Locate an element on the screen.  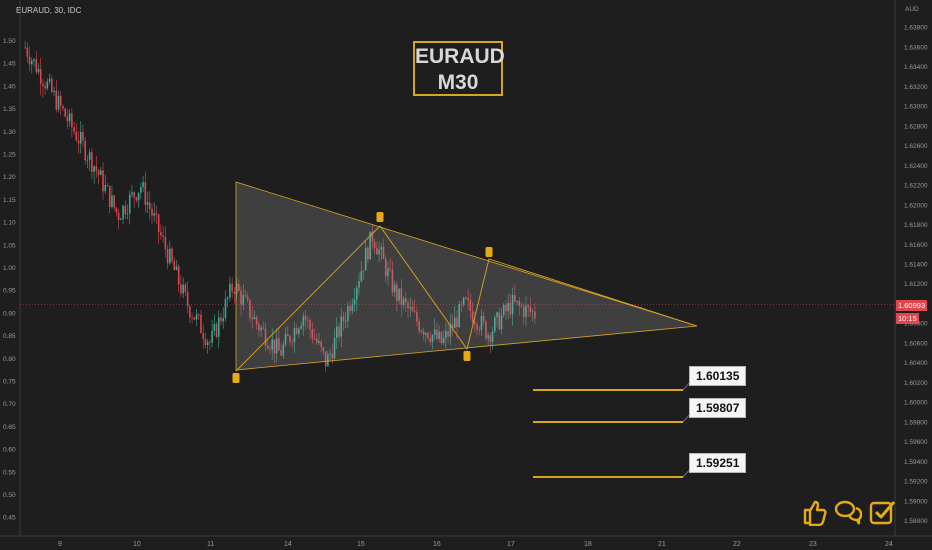
comment-icon is located at coordinates (848, 512).